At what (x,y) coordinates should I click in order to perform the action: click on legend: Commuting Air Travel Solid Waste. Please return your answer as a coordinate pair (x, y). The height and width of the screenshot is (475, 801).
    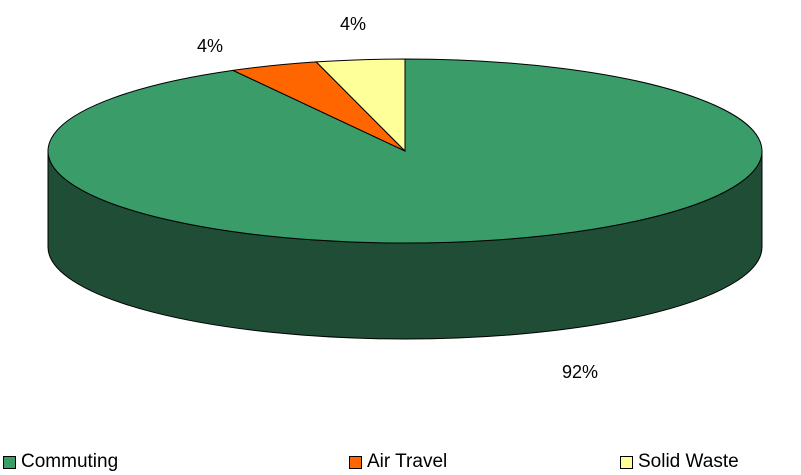
    Looking at the image, I should click on (400, 463).